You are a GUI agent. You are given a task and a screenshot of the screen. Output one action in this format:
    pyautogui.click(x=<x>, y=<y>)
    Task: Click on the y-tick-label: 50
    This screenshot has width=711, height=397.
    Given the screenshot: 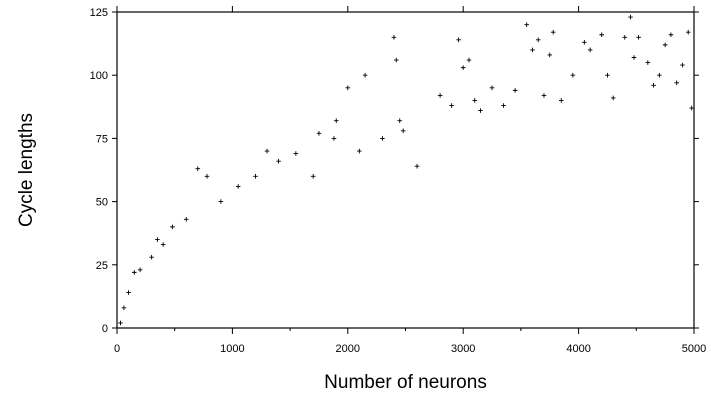 What is the action you would take?
    pyautogui.click(x=102, y=203)
    